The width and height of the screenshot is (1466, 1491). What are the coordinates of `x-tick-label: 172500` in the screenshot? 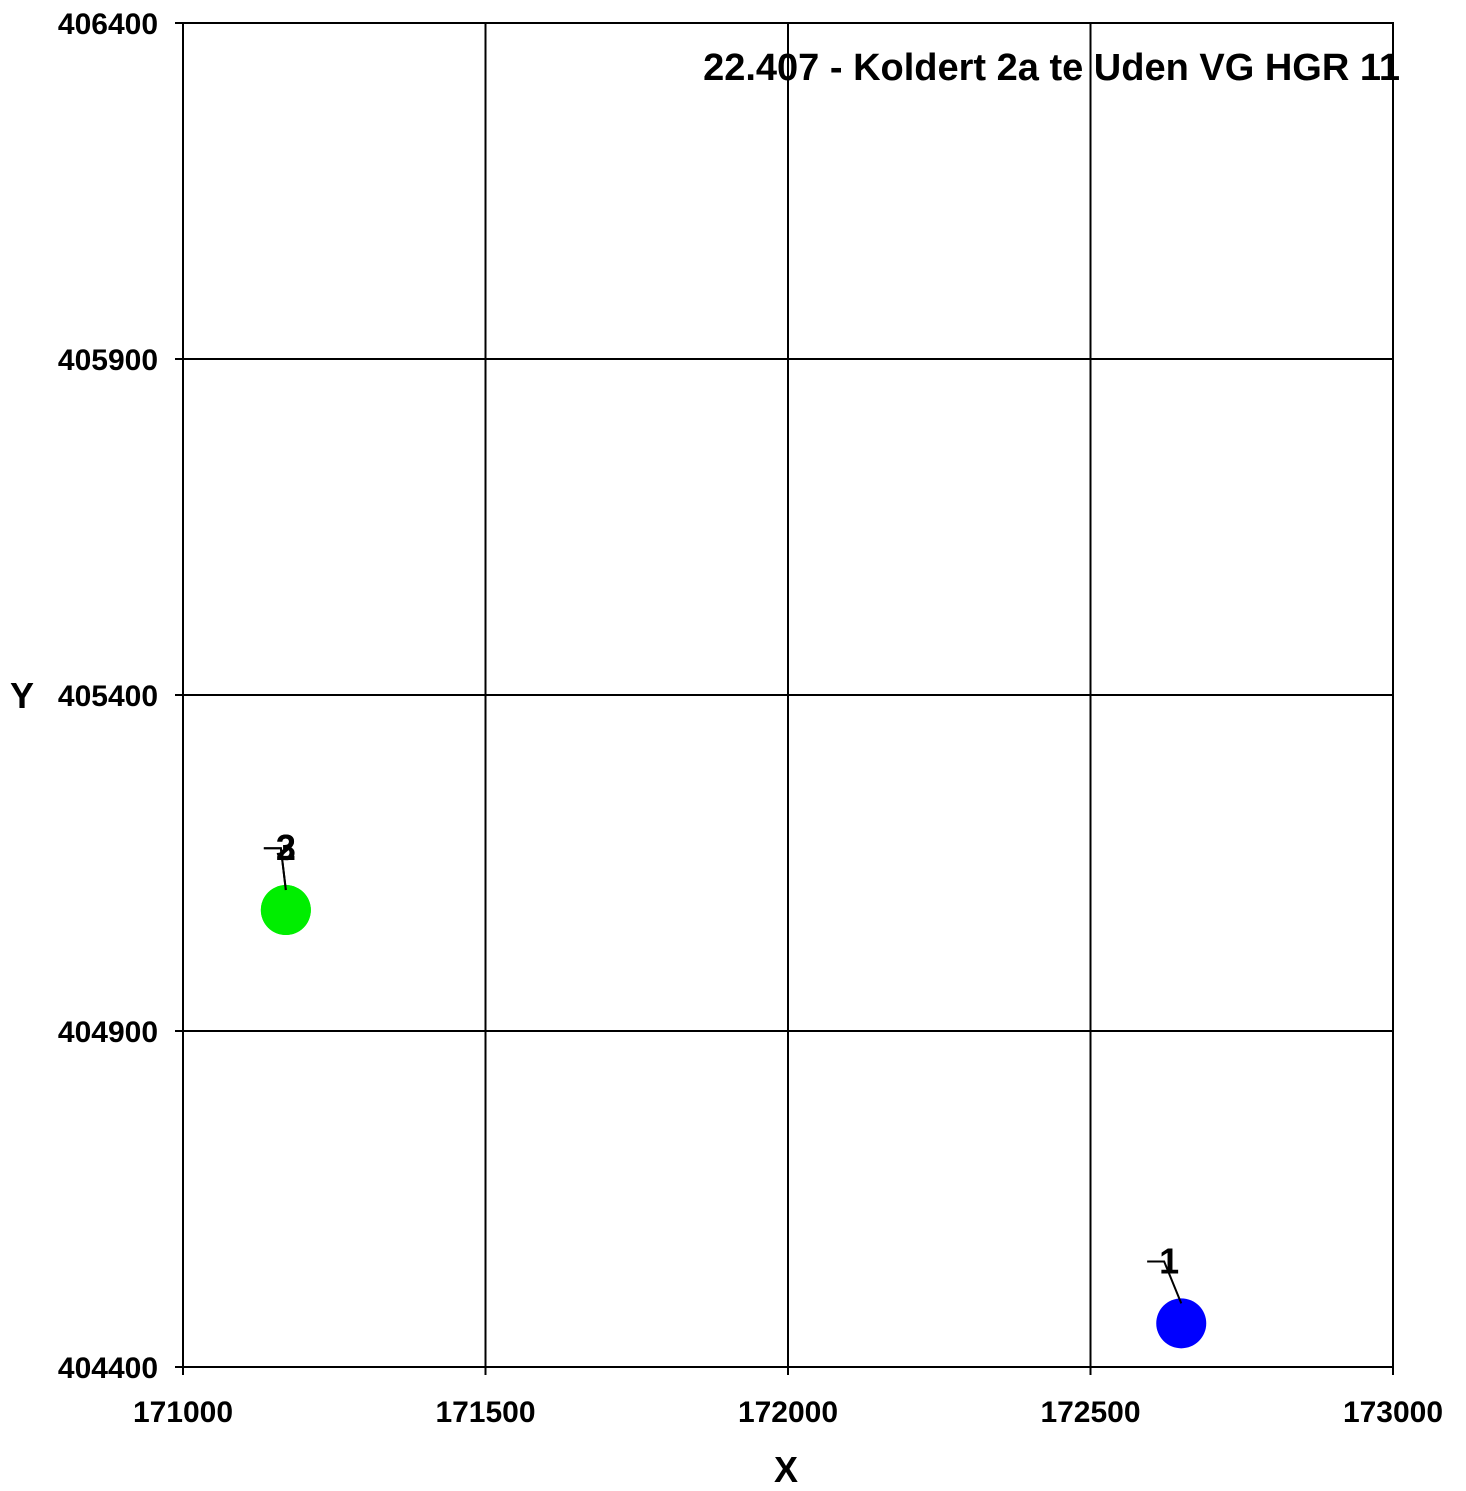 It's located at (1090, 1412).